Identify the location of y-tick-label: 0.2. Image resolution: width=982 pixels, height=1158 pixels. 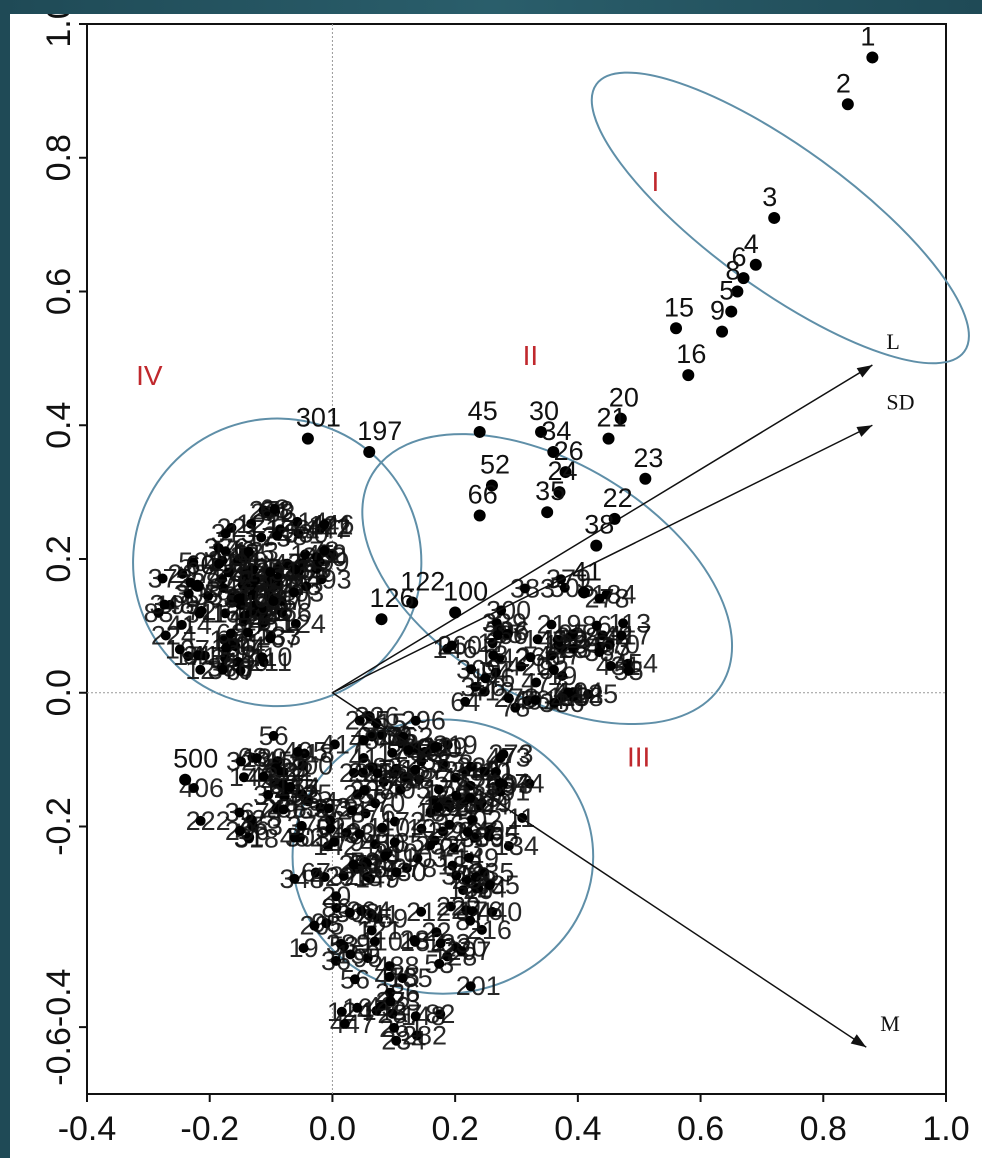
(59, 558).